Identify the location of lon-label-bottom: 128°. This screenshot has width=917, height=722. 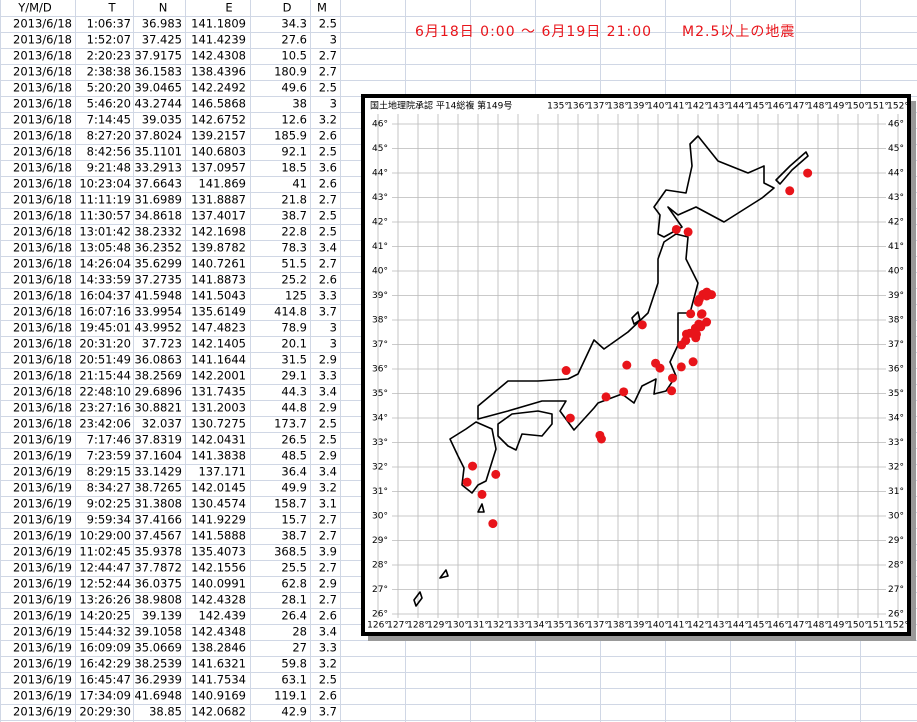
(418, 626).